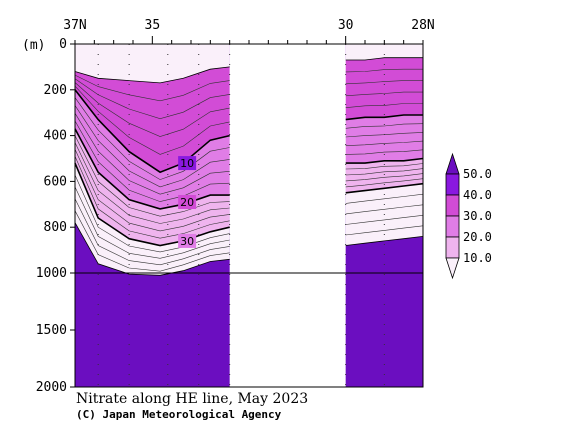 This screenshot has width=570, height=423. What do you see at coordinates (192, 399) in the screenshot?
I see `chart-title: Nitrate along HE line, May 2023` at bounding box center [192, 399].